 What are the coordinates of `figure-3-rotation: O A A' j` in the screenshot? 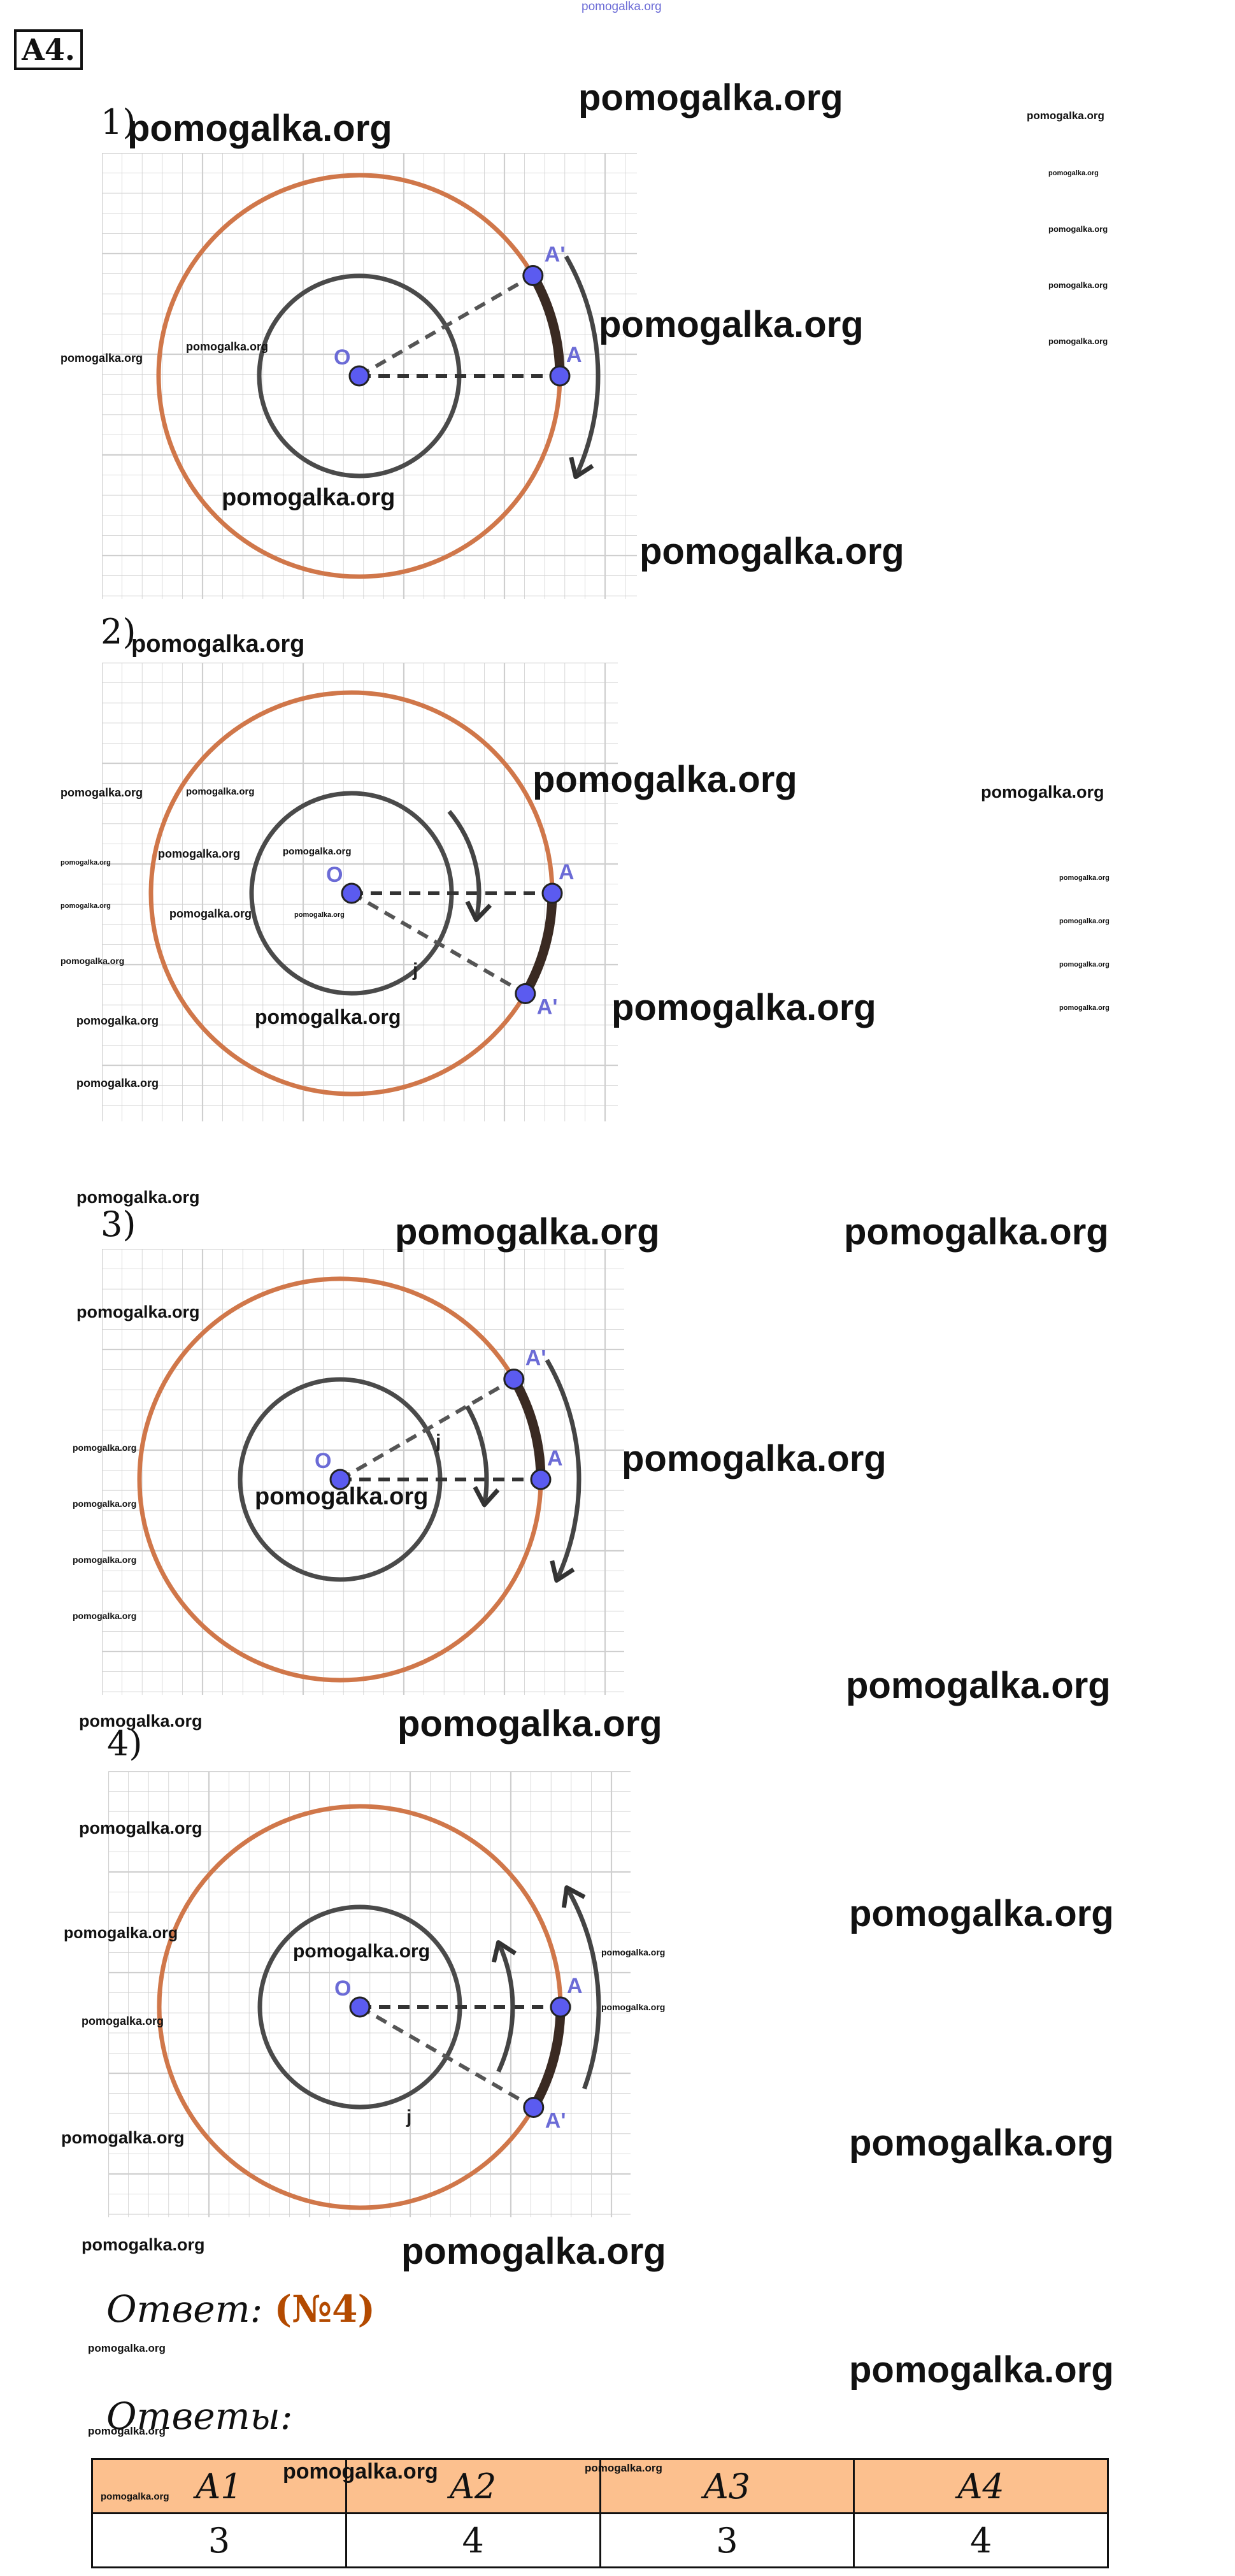 It's located at (363, 1472).